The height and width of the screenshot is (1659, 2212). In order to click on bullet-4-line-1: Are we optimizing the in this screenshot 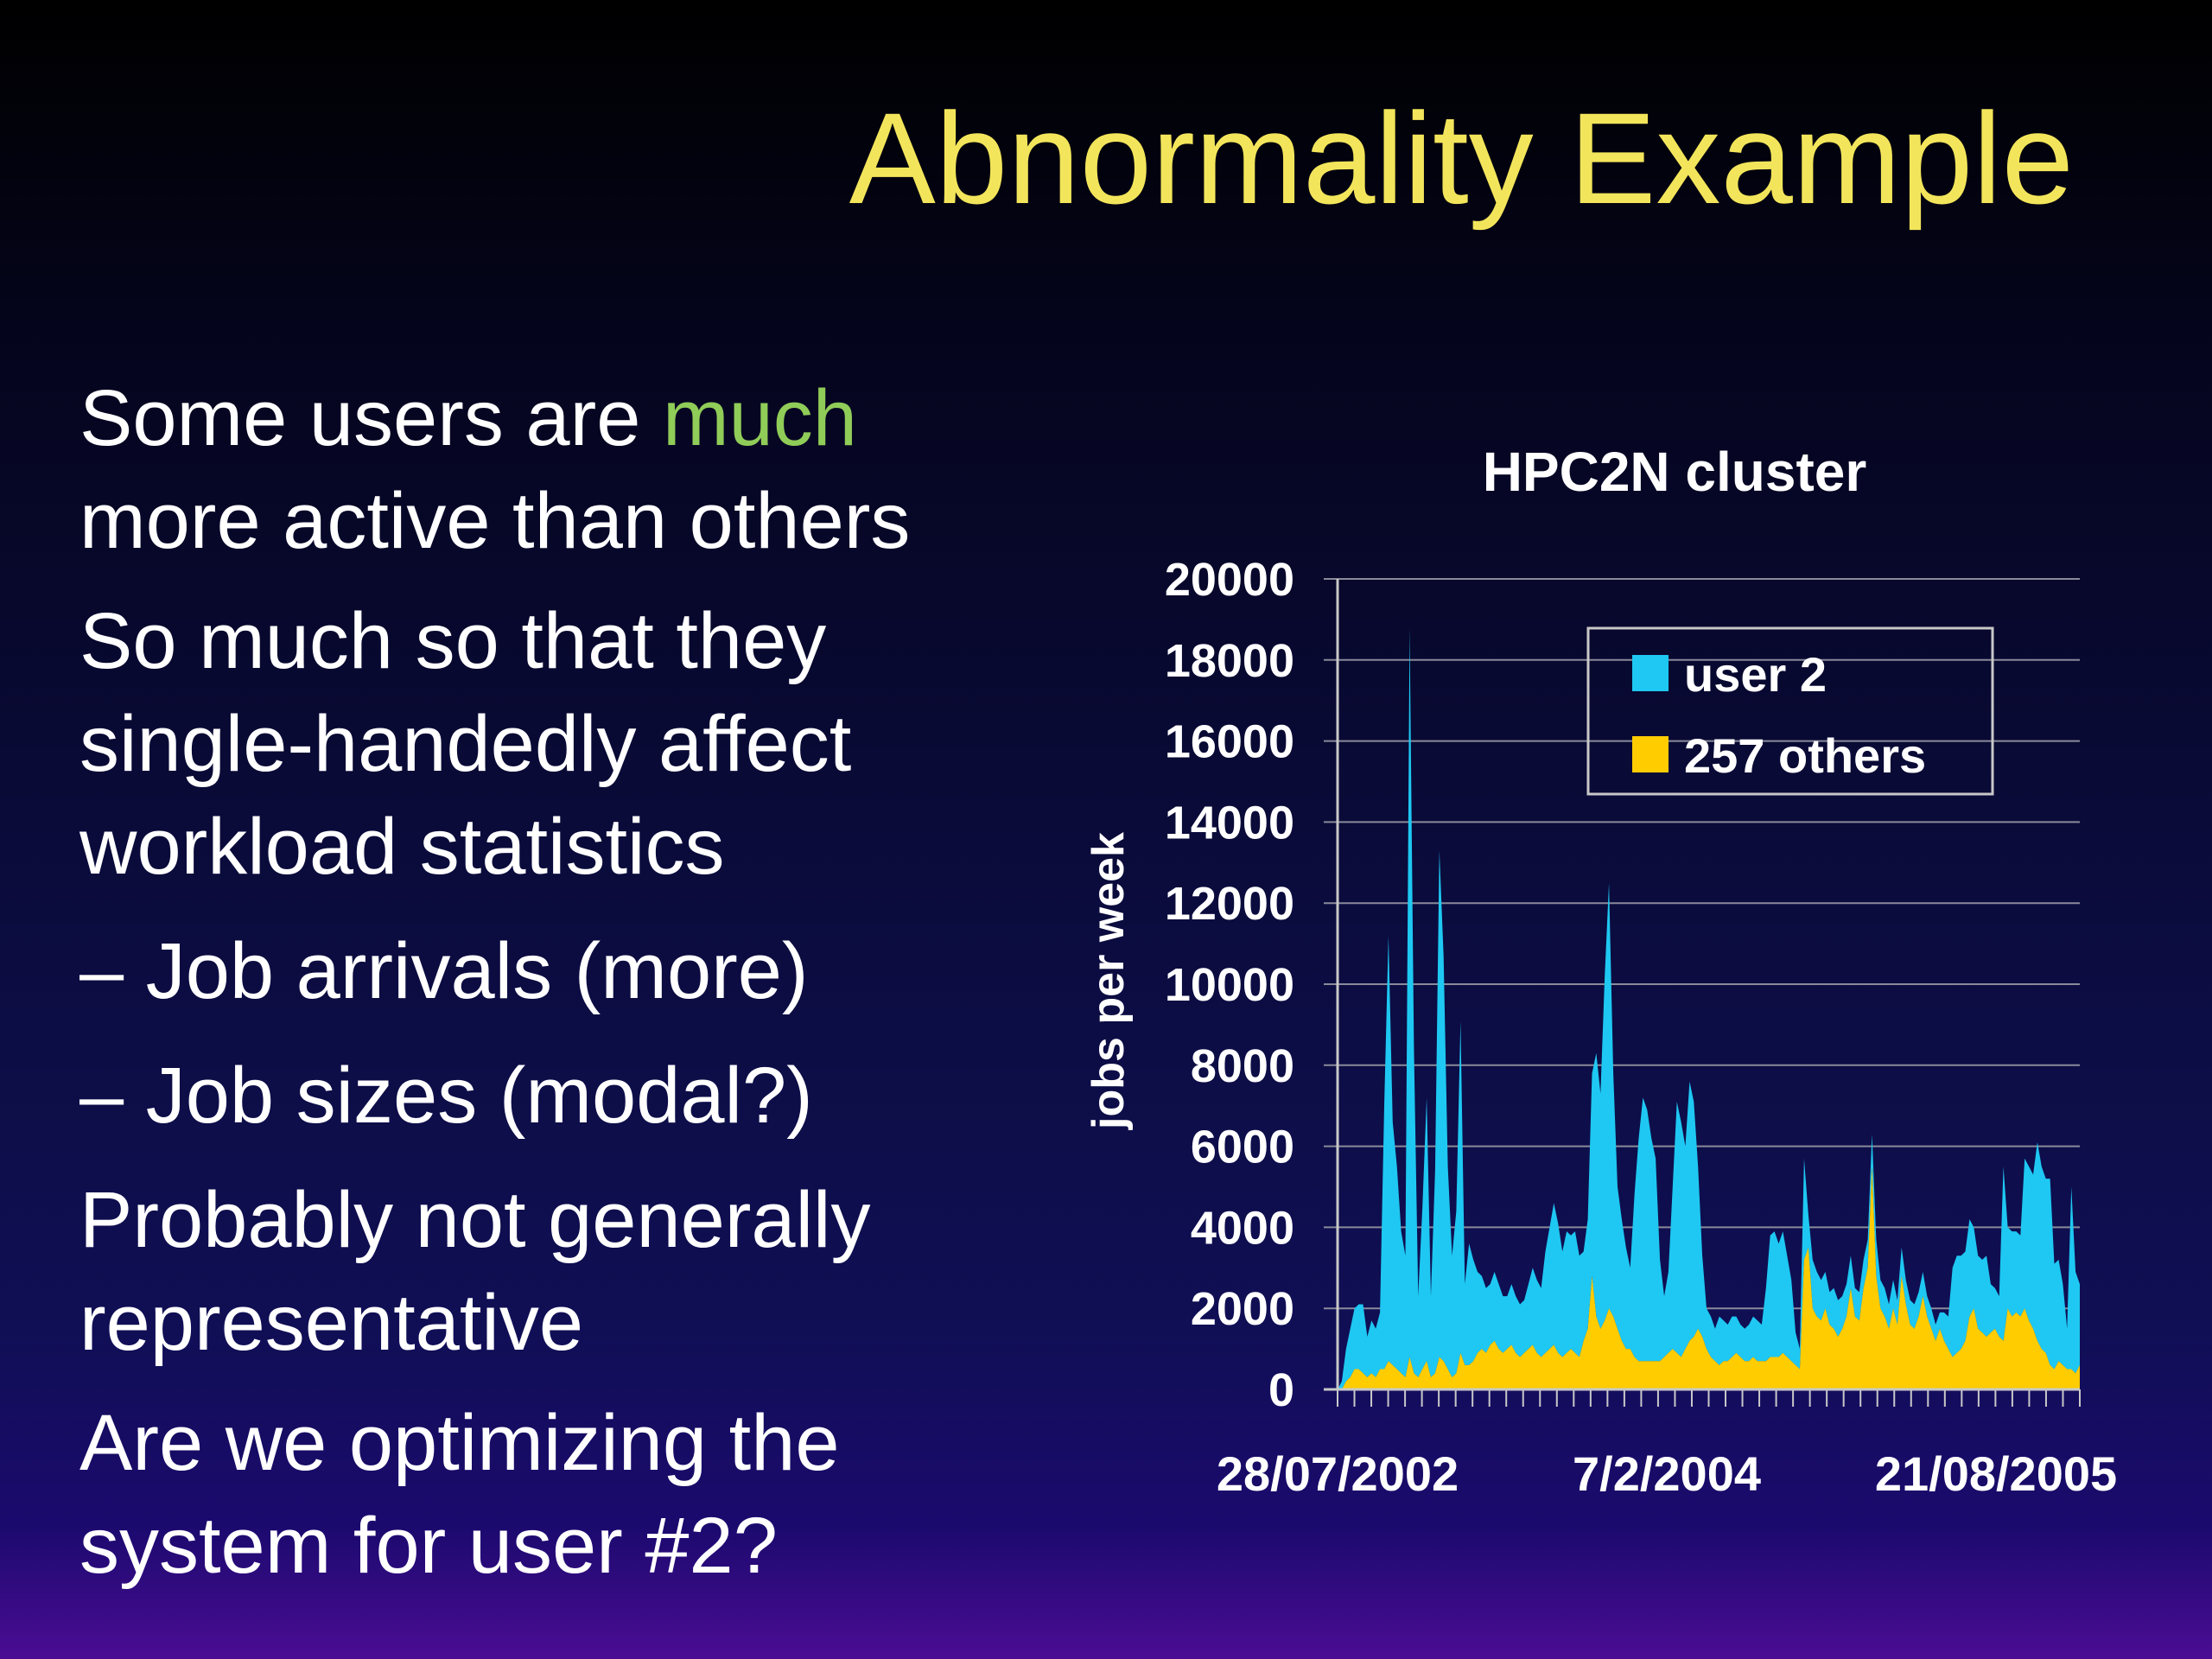, I will do `click(459, 1443)`.